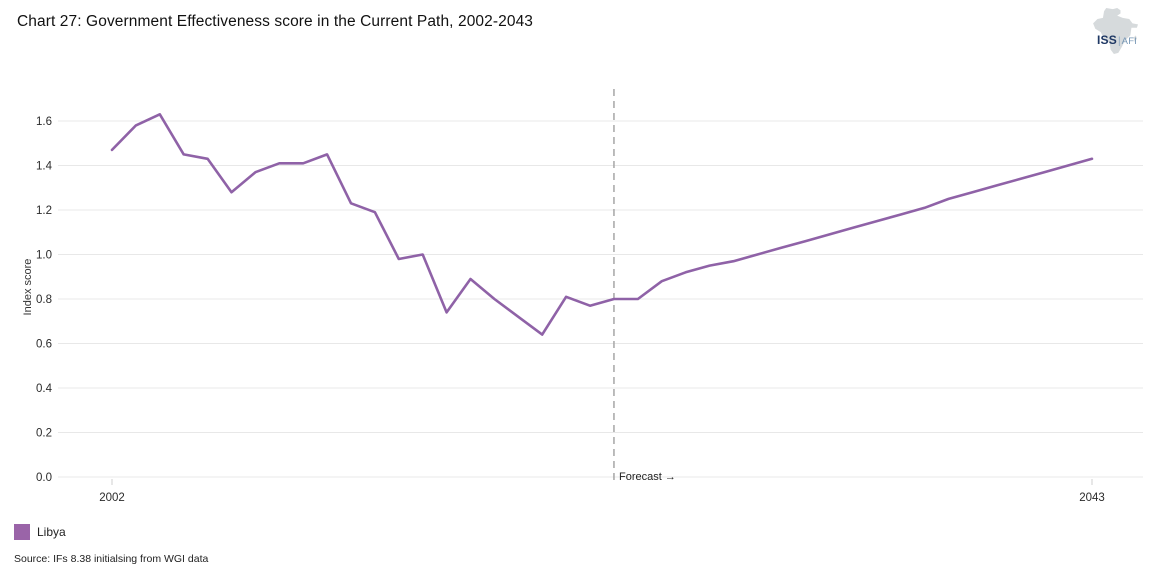 The width and height of the screenshot is (1154, 583). What do you see at coordinates (44, 167) in the screenshot?
I see `y-tick-label: 1.4` at bounding box center [44, 167].